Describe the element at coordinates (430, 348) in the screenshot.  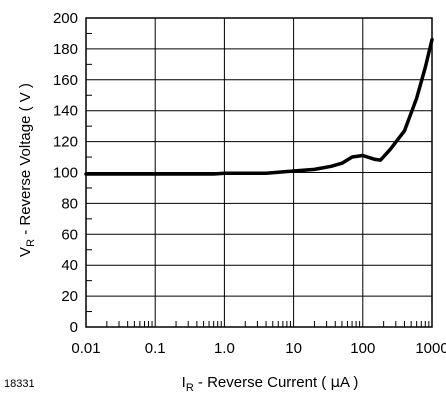
I see `x-tick-label: 1000` at that location.